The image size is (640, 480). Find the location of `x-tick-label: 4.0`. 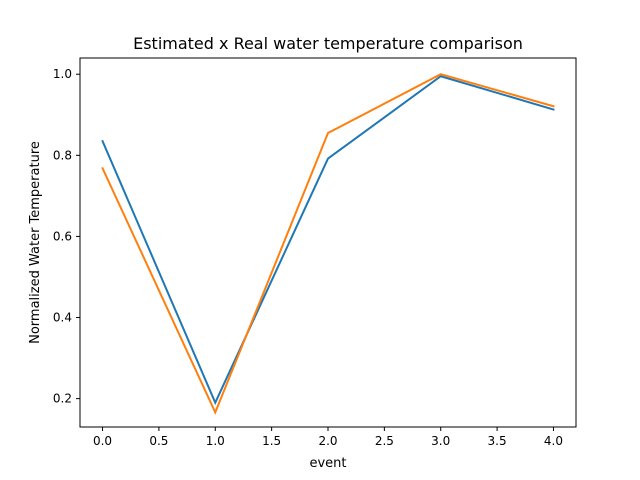

x-tick-label: 4.0 is located at coordinates (553, 441).